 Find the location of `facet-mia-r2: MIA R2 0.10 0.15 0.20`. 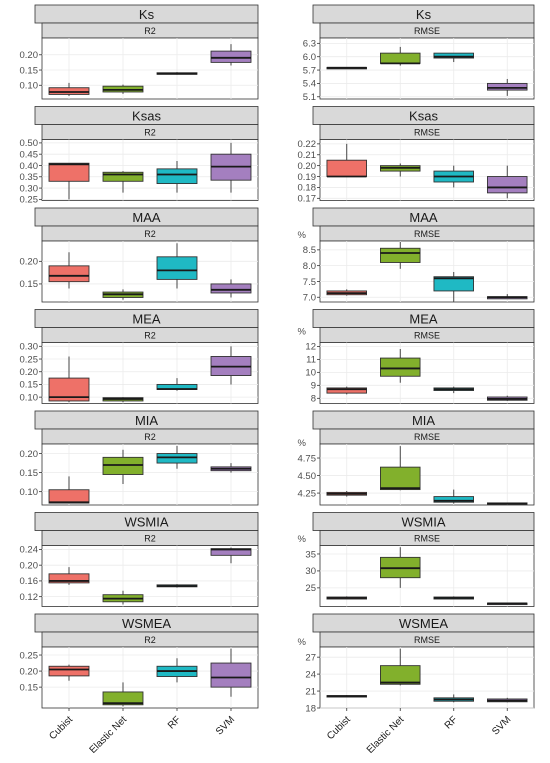

facet-mia-r2: MIA R2 0.10 0.15 0.20 is located at coordinates (139, 458).